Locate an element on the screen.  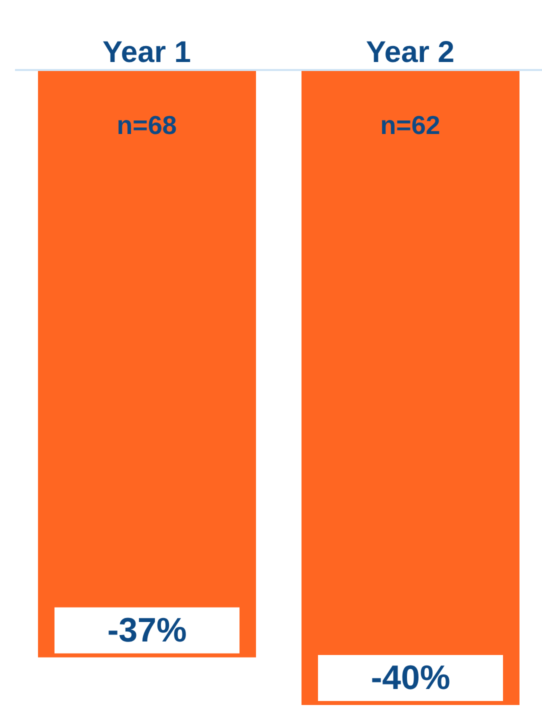
data-label: -37% is located at coordinates (147, 630).